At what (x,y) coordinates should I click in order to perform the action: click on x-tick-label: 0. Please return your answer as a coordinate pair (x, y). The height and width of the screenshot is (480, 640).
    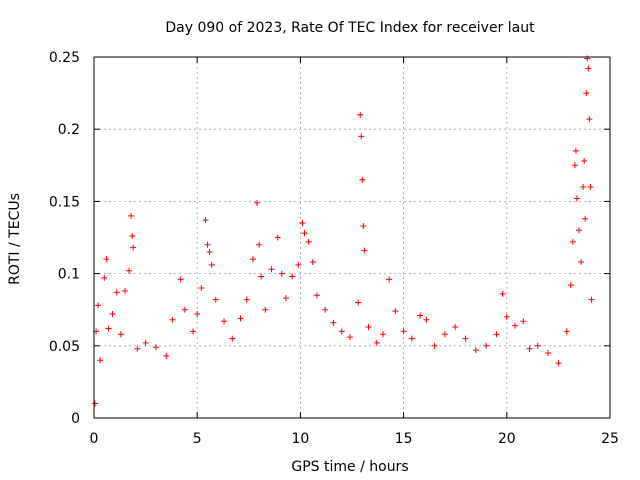
    Looking at the image, I should click on (94, 439).